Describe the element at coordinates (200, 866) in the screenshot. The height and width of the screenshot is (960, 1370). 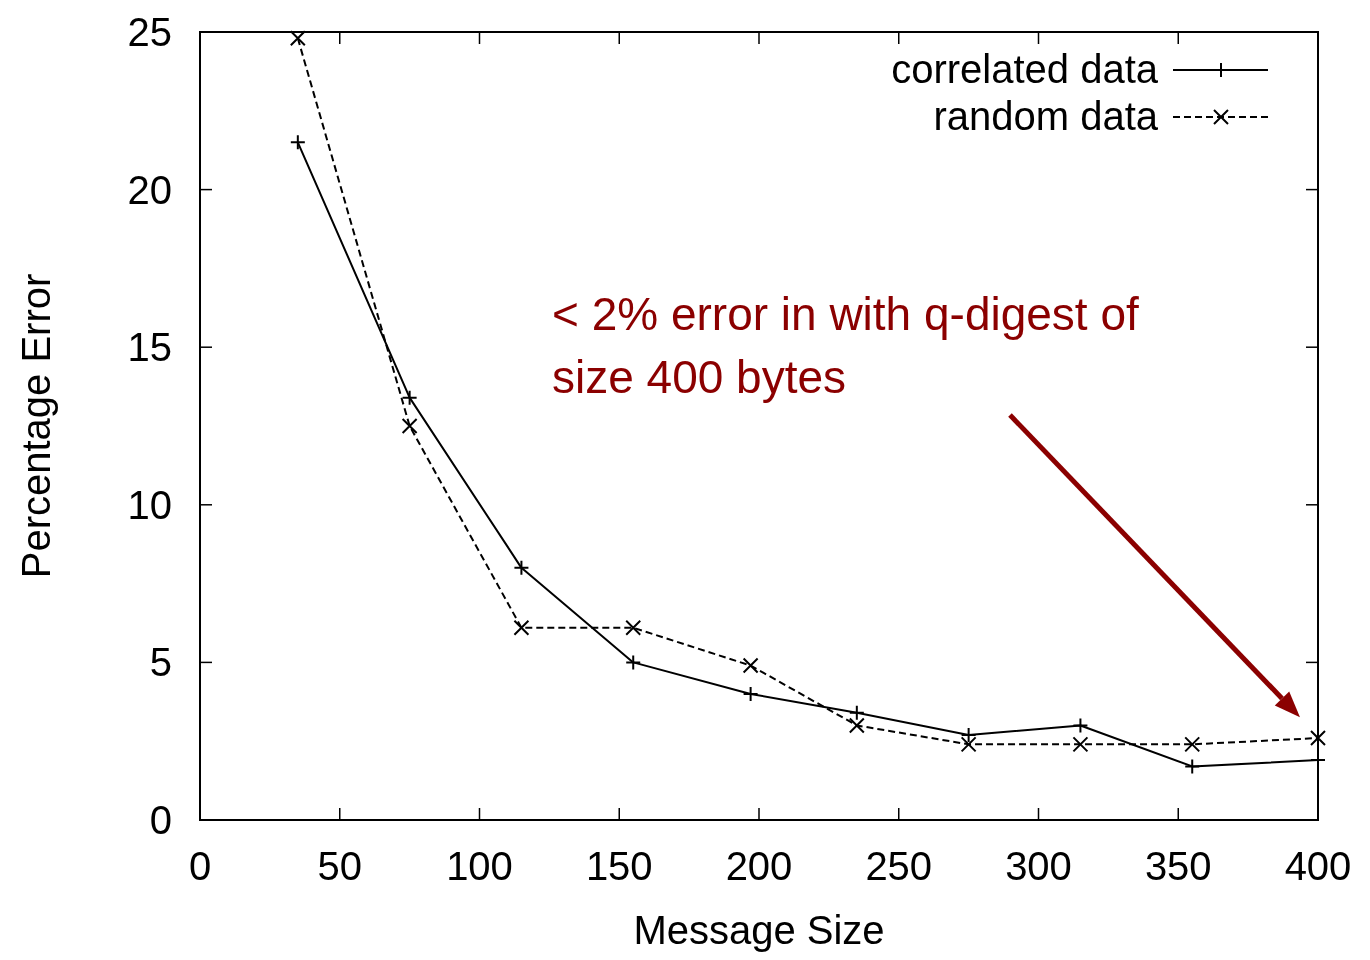
I see `x-tick-label: 0` at that location.